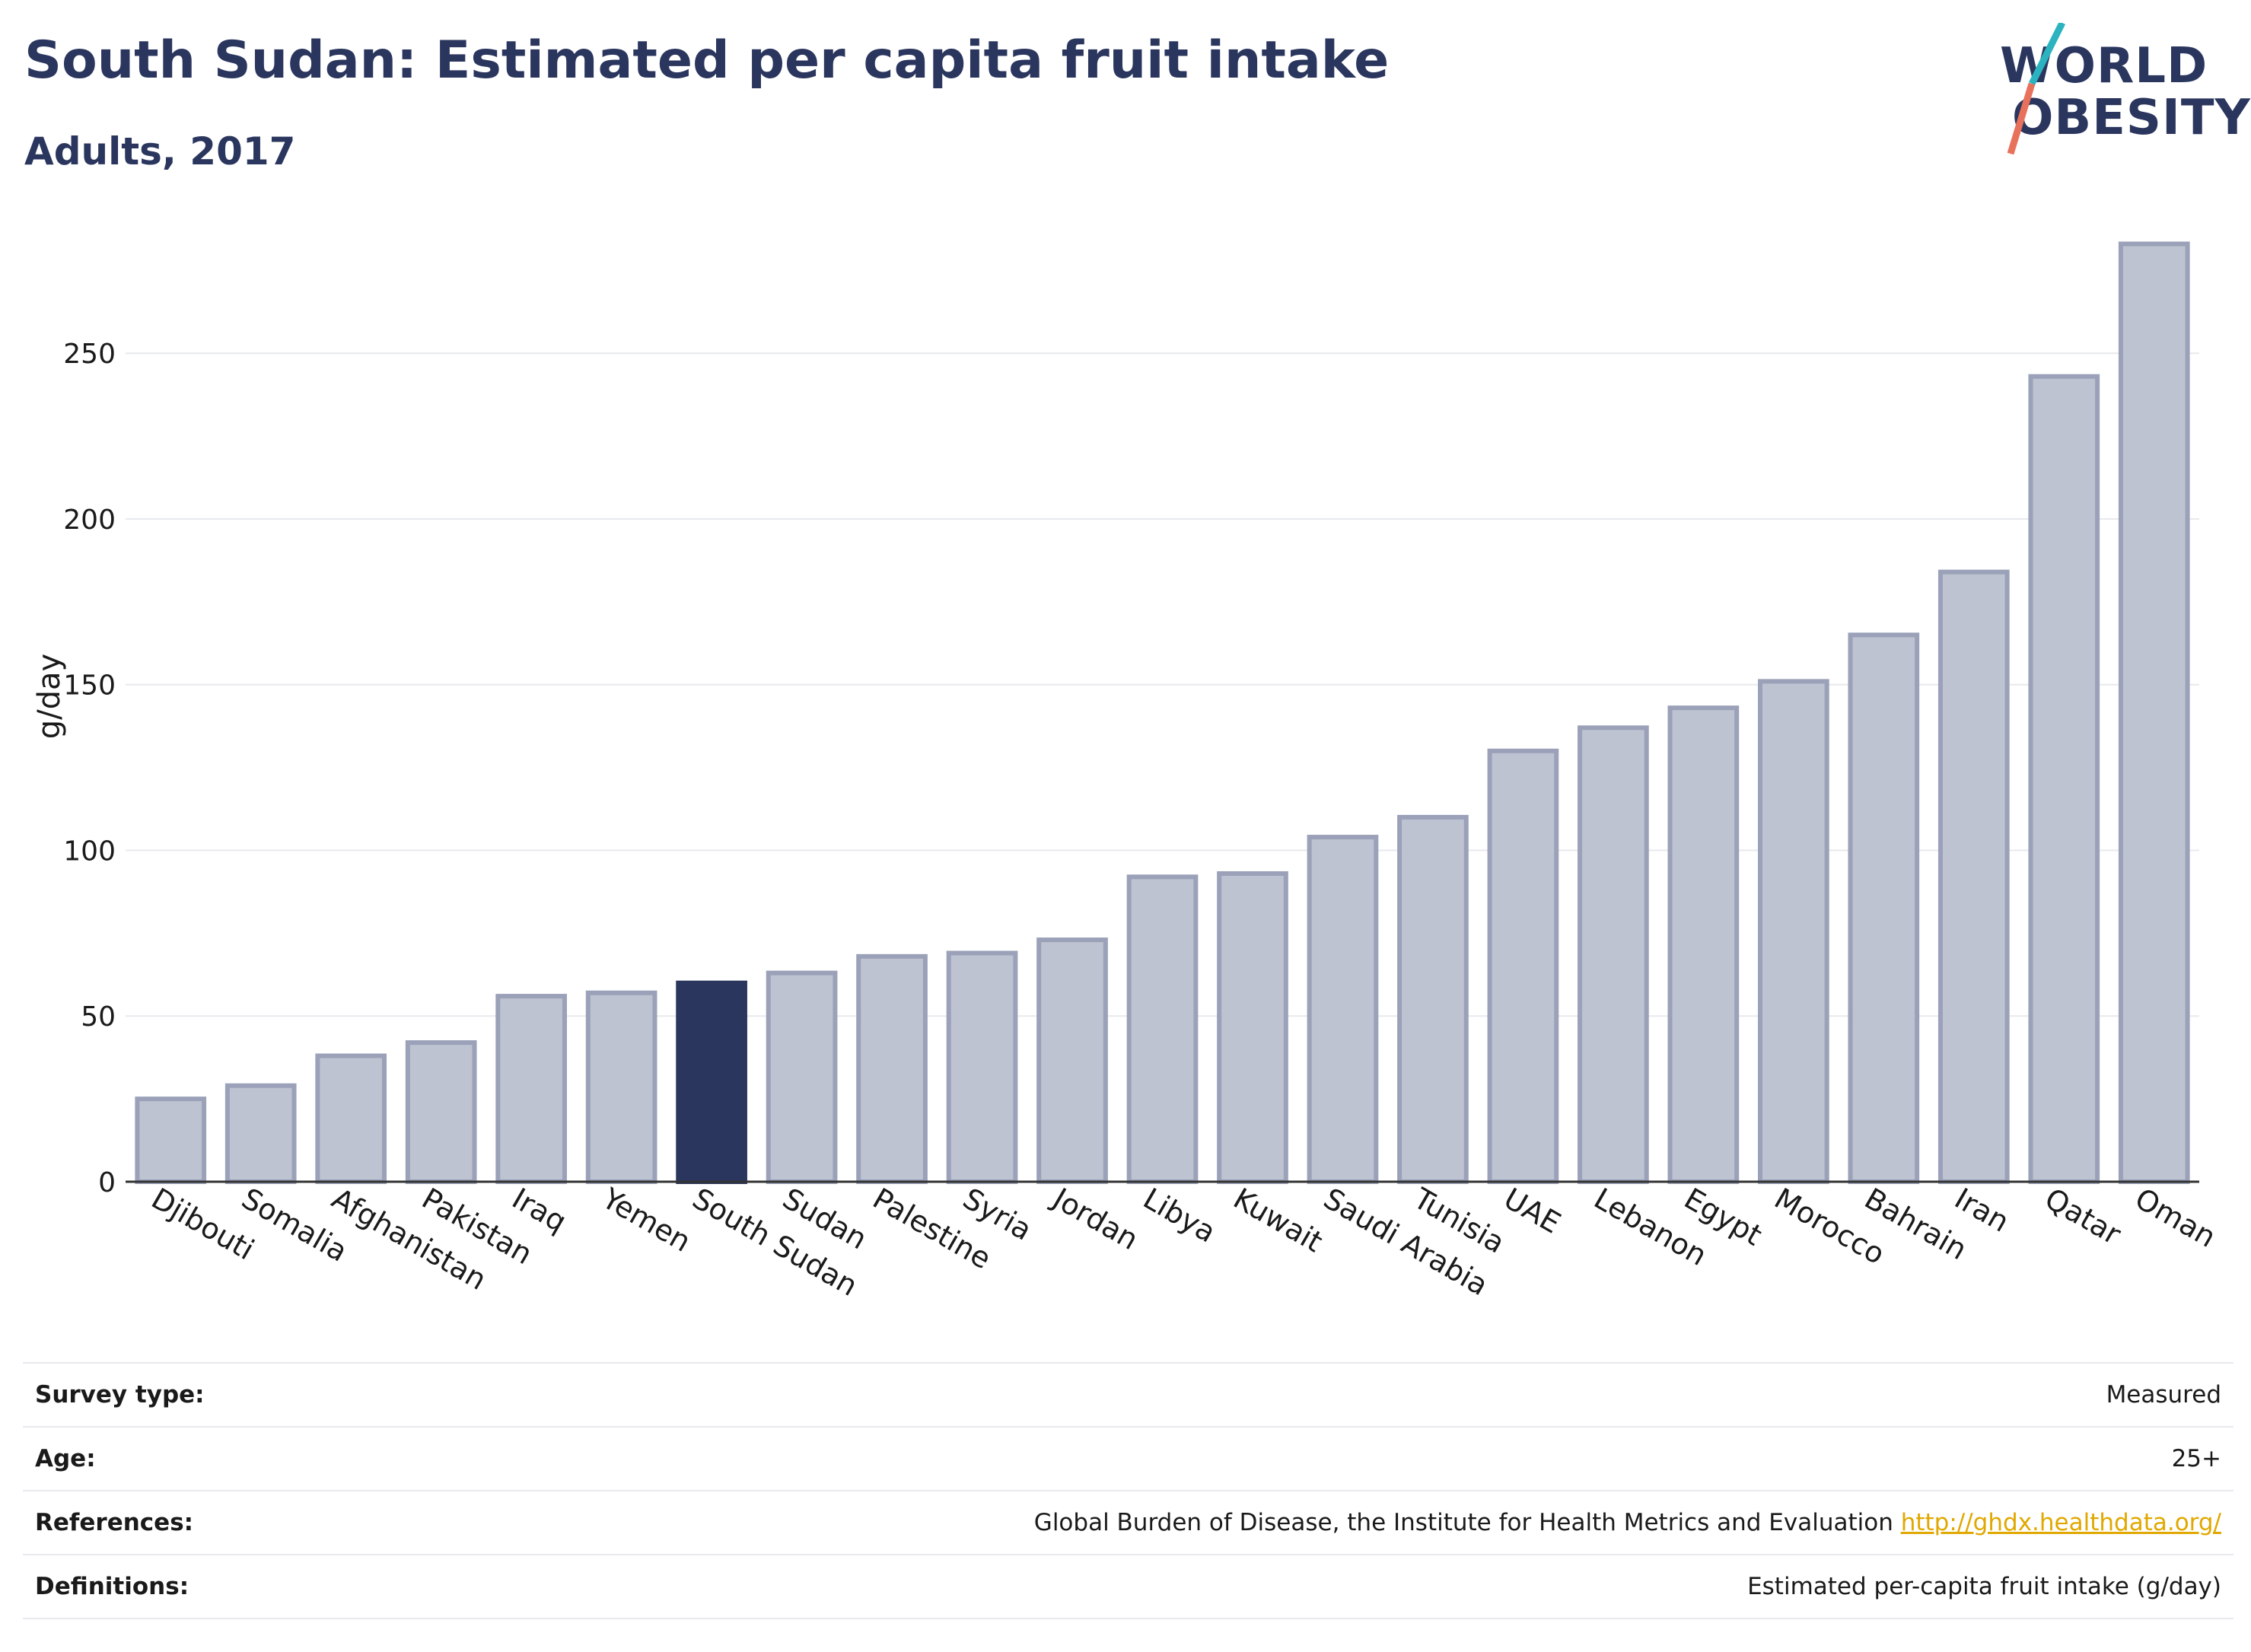  Describe the element at coordinates (2064, 779) in the screenshot. I see `bar-qatar` at that location.